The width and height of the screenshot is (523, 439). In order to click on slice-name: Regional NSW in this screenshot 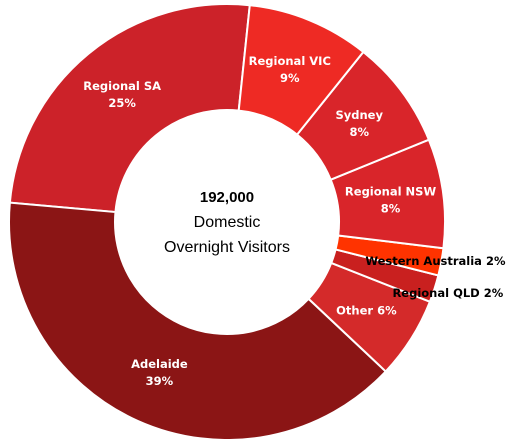, I will do `click(391, 192)`.